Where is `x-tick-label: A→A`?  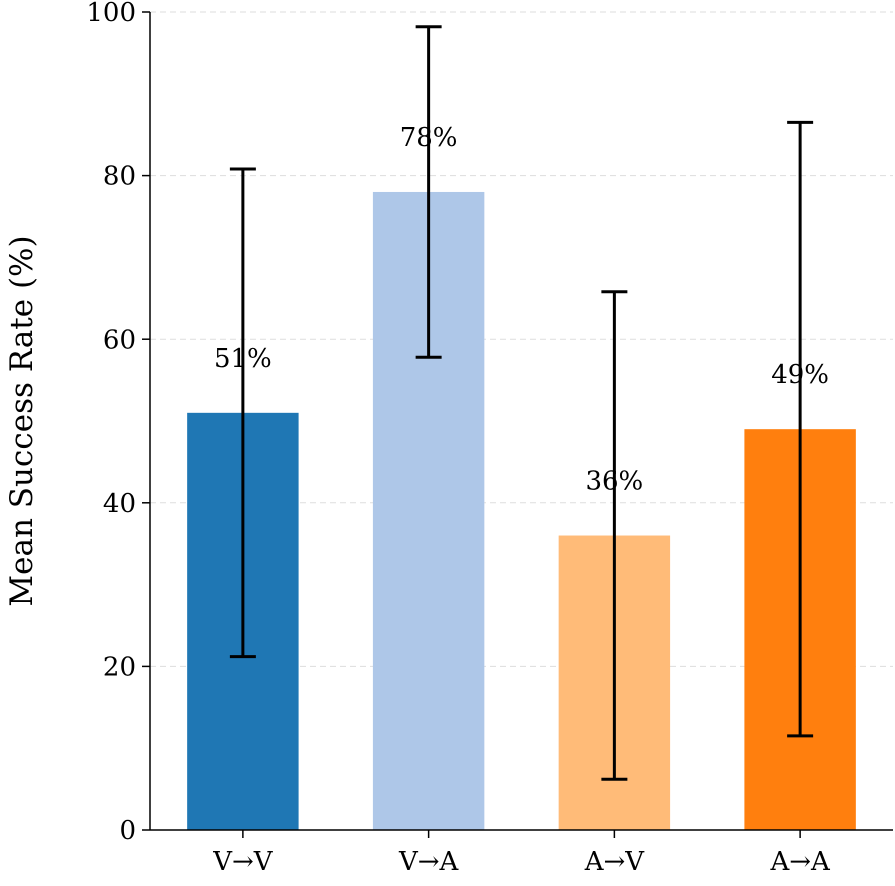 x-tick-label: A→A is located at coordinates (800, 862).